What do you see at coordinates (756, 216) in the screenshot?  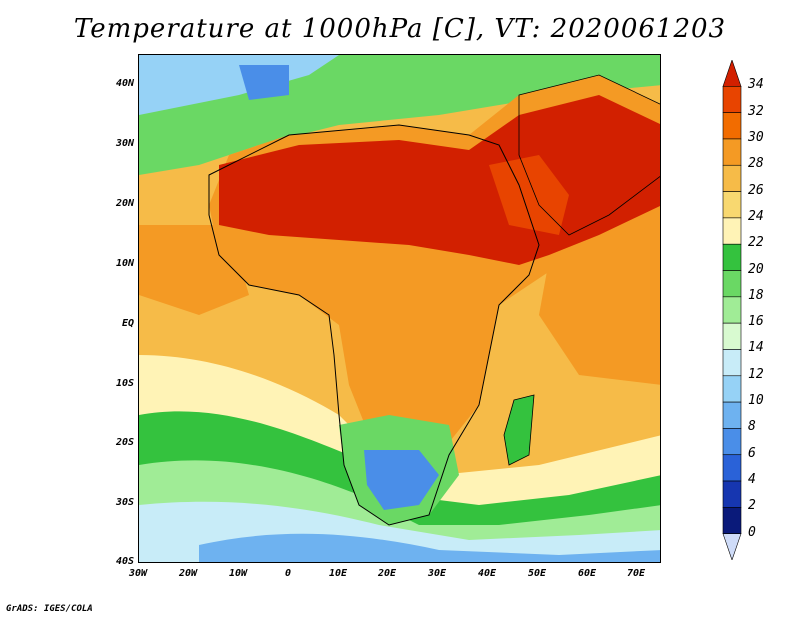 I see `colorbar-label: 24` at bounding box center [756, 216].